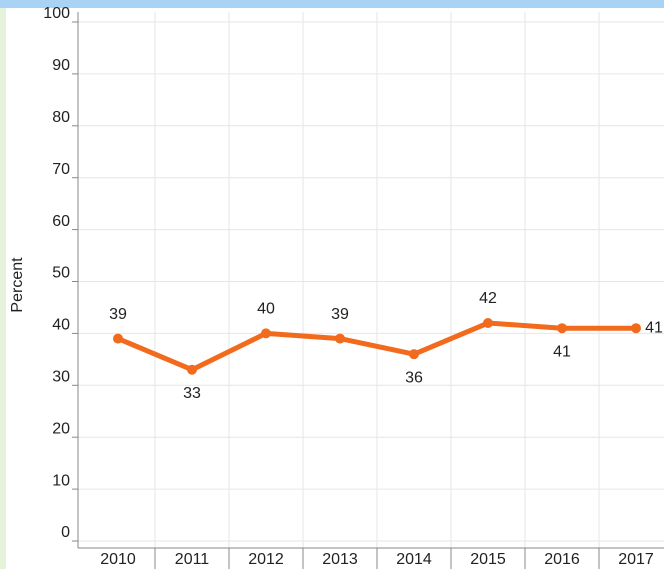  What do you see at coordinates (414, 377) in the screenshot?
I see `data-label: 36` at bounding box center [414, 377].